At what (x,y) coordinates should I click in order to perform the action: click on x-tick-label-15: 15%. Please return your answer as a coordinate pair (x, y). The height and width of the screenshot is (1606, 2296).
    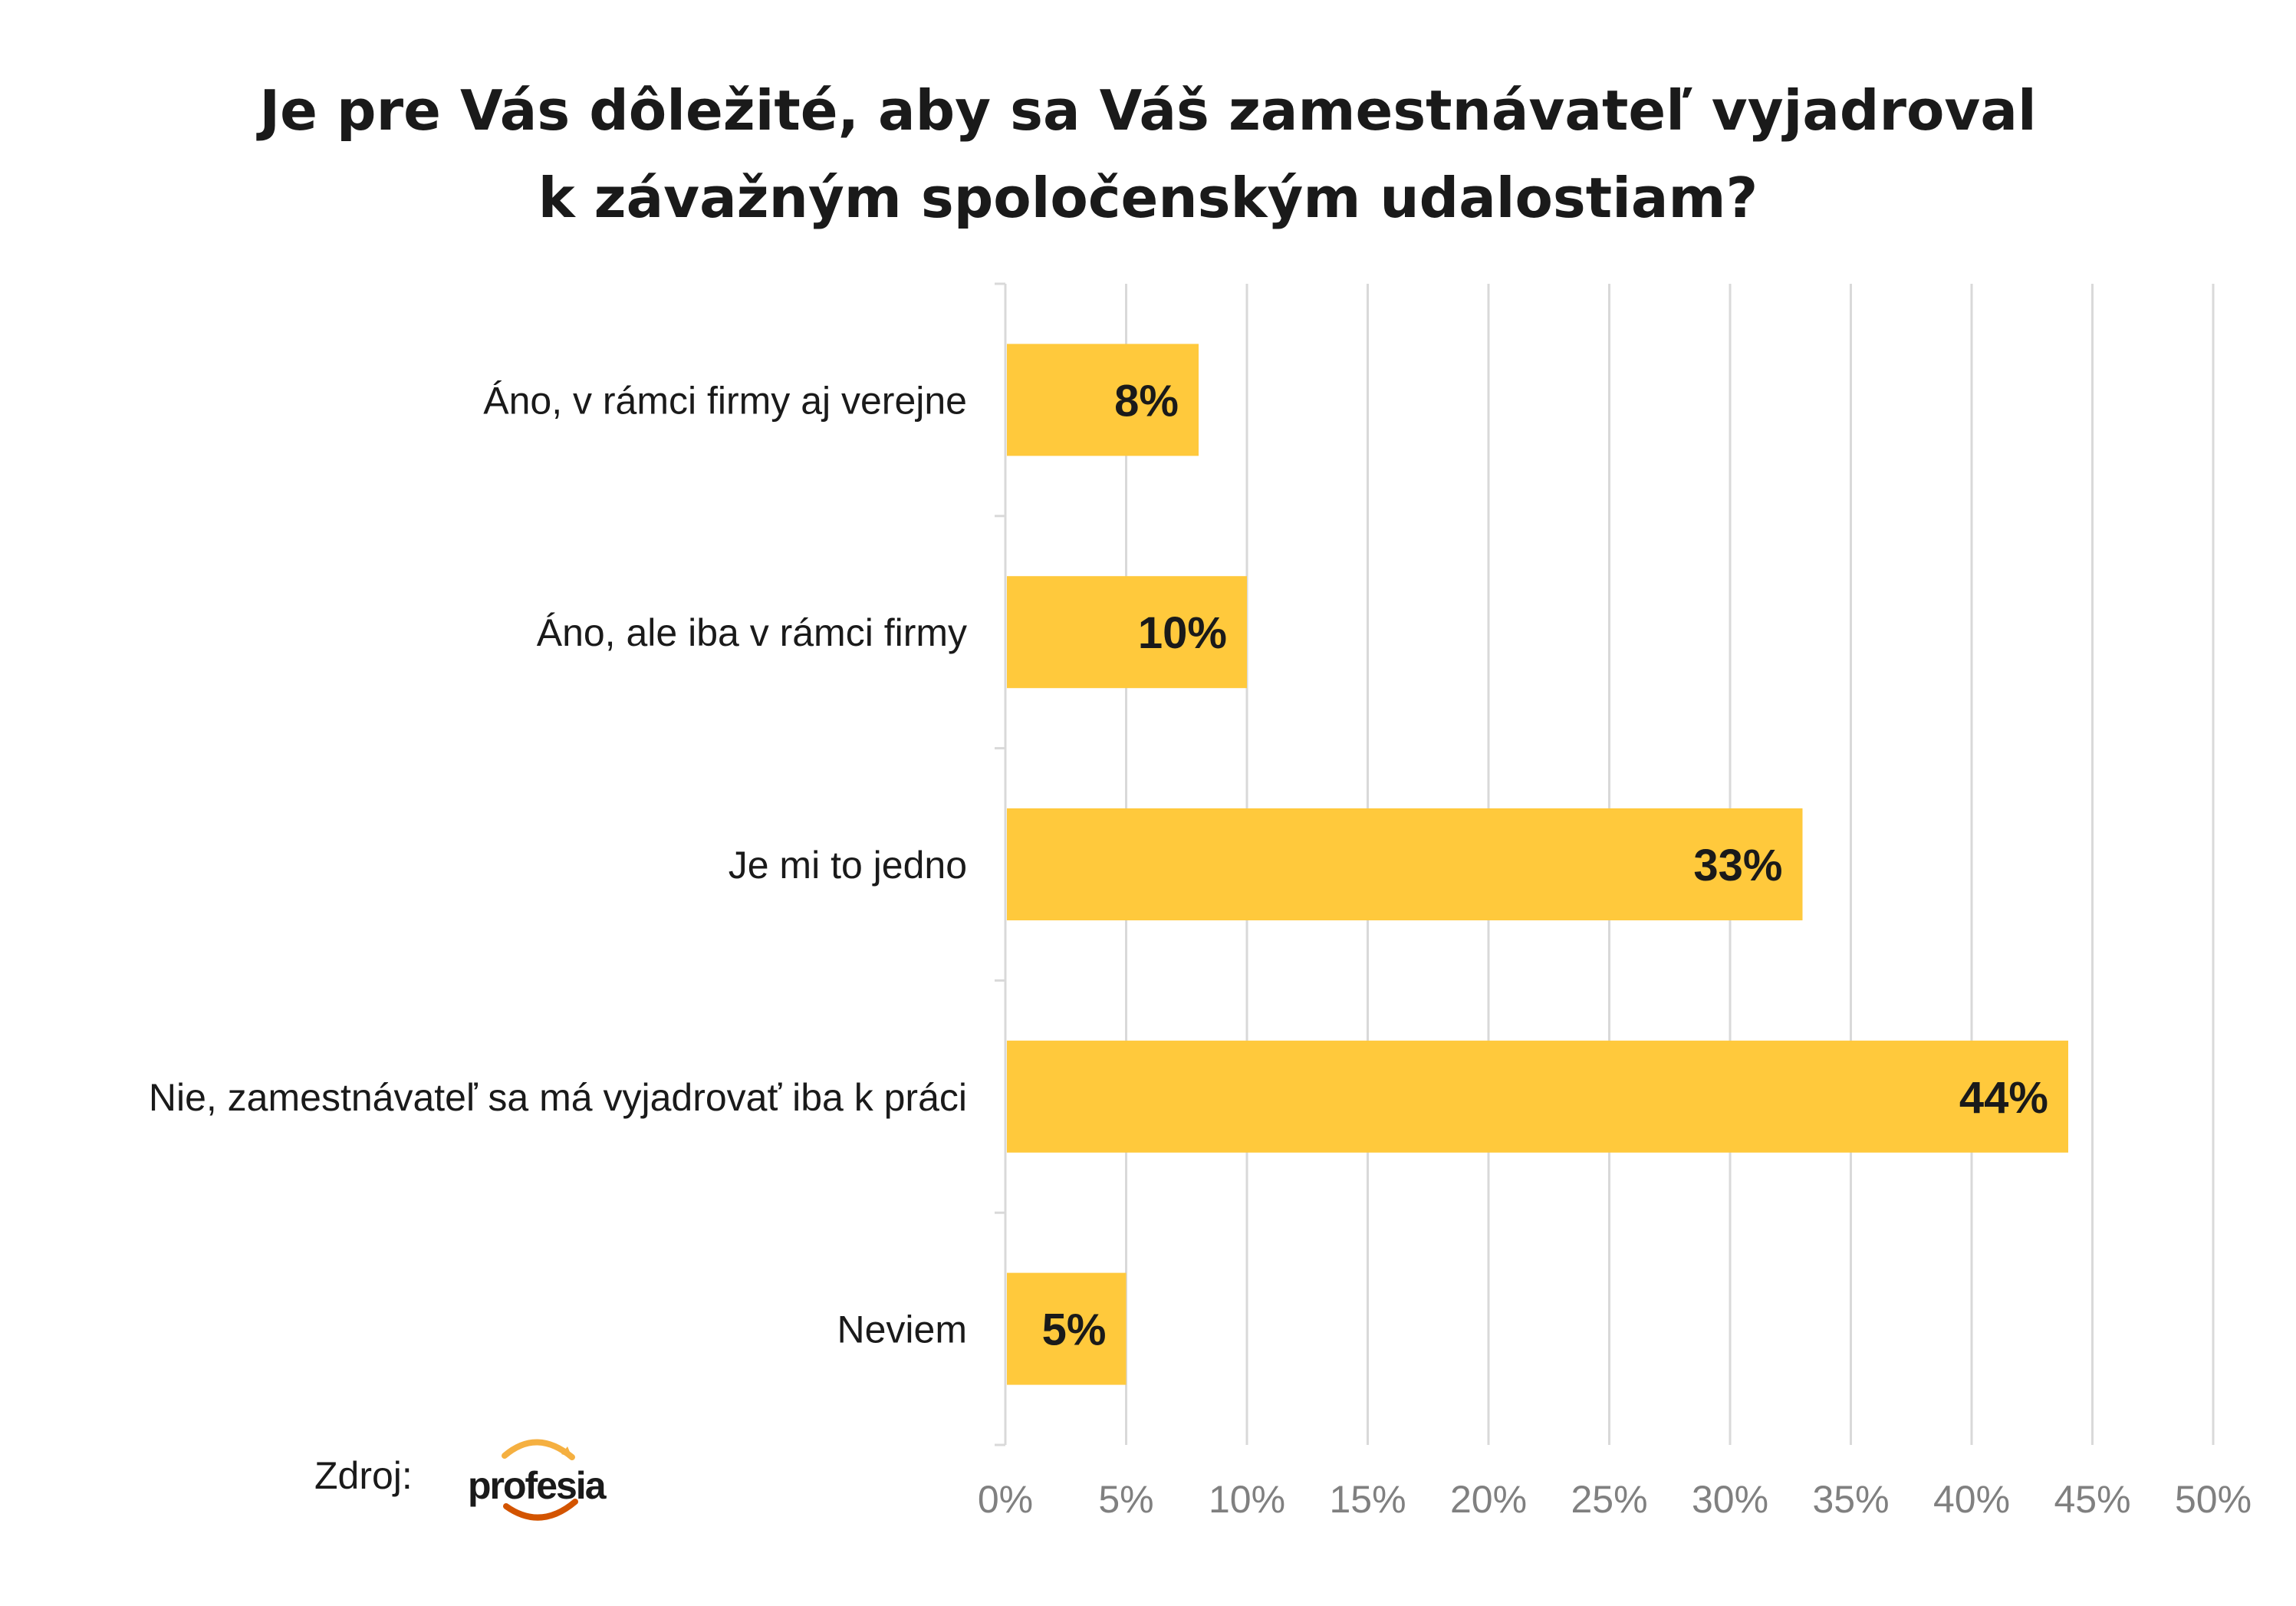
    Looking at the image, I should click on (1367, 1499).